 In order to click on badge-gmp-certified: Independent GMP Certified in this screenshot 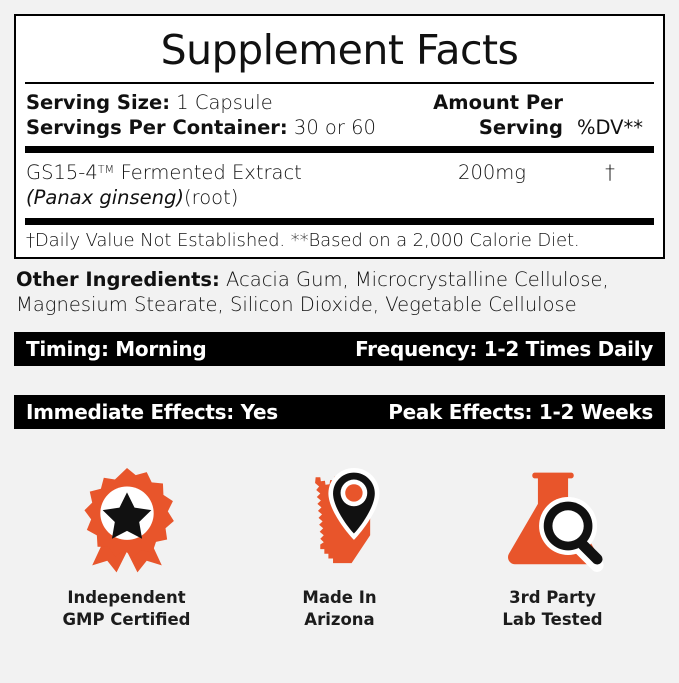, I will do `click(126, 545)`.